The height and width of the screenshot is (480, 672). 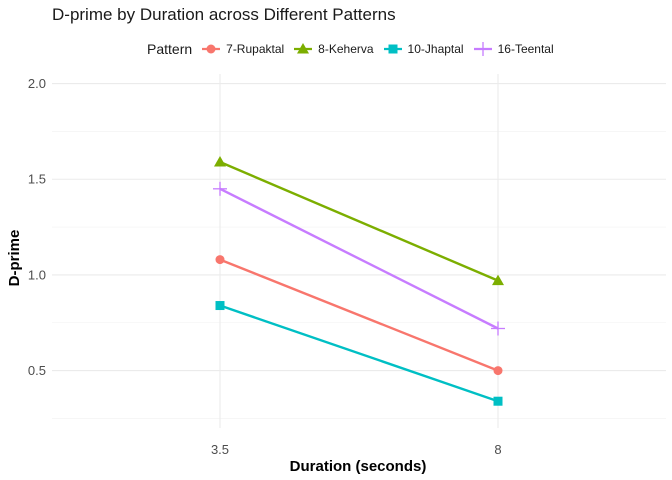 What do you see at coordinates (525, 49) in the screenshot?
I see `legend-label-3: 16-Teental` at bounding box center [525, 49].